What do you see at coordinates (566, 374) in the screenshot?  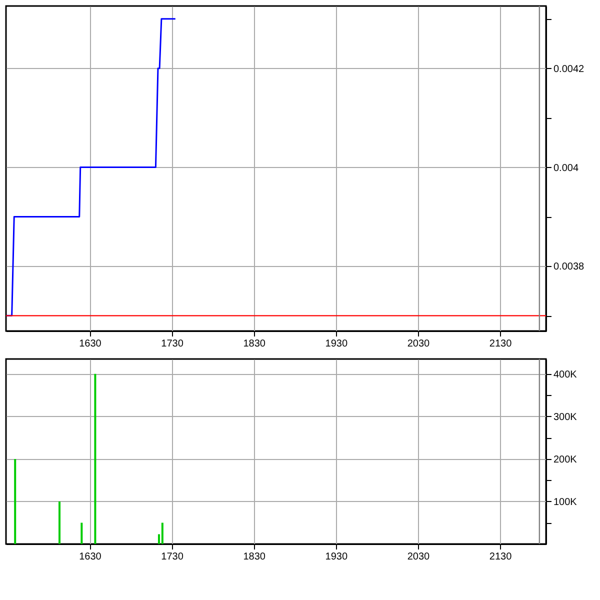 I see `y-tick-label: 400K` at bounding box center [566, 374].